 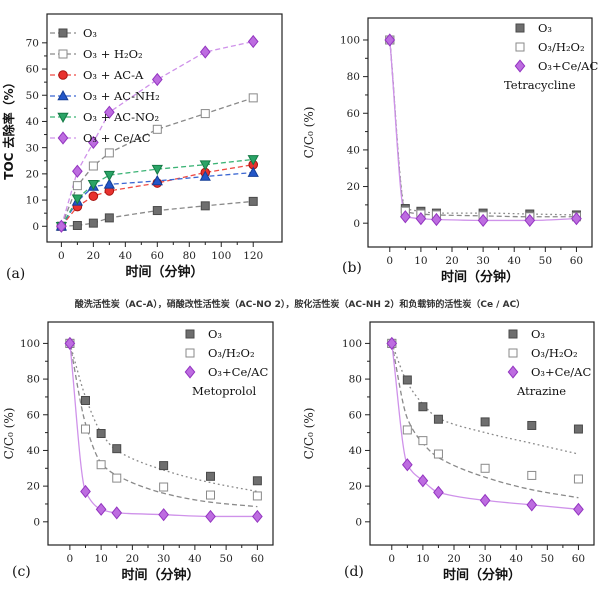 What do you see at coordinates (32, 96) in the screenshot?
I see `y-tick-label: 50` at bounding box center [32, 96].